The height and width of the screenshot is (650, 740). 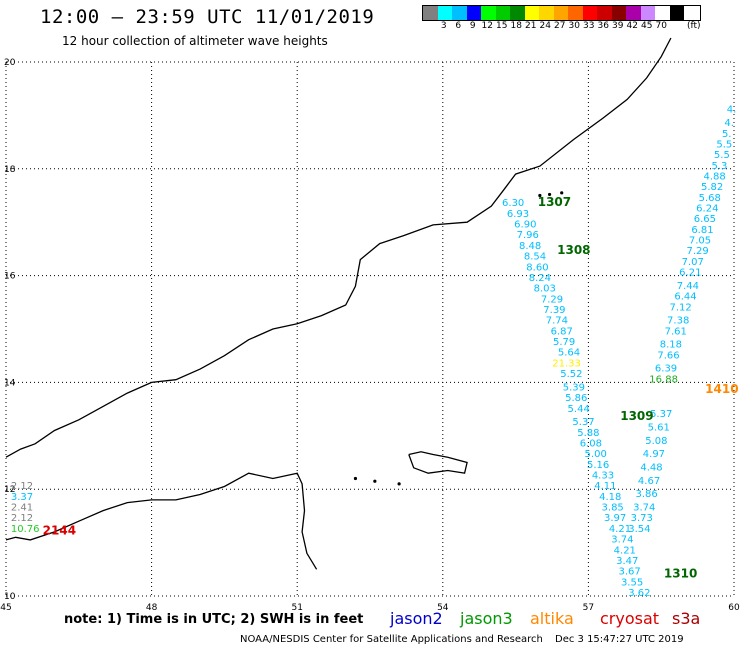 I want to click on track-b-value: 5.68, so click(x=710, y=198).